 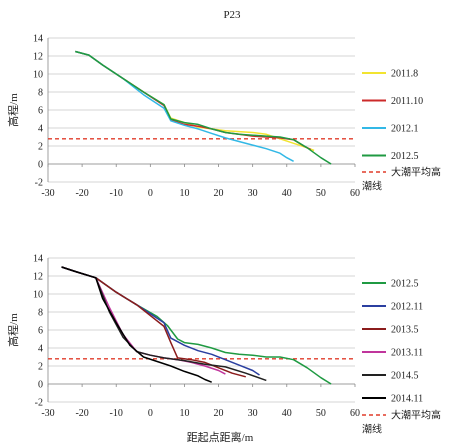 I want to click on figure-title: P23, so click(x=232, y=15).